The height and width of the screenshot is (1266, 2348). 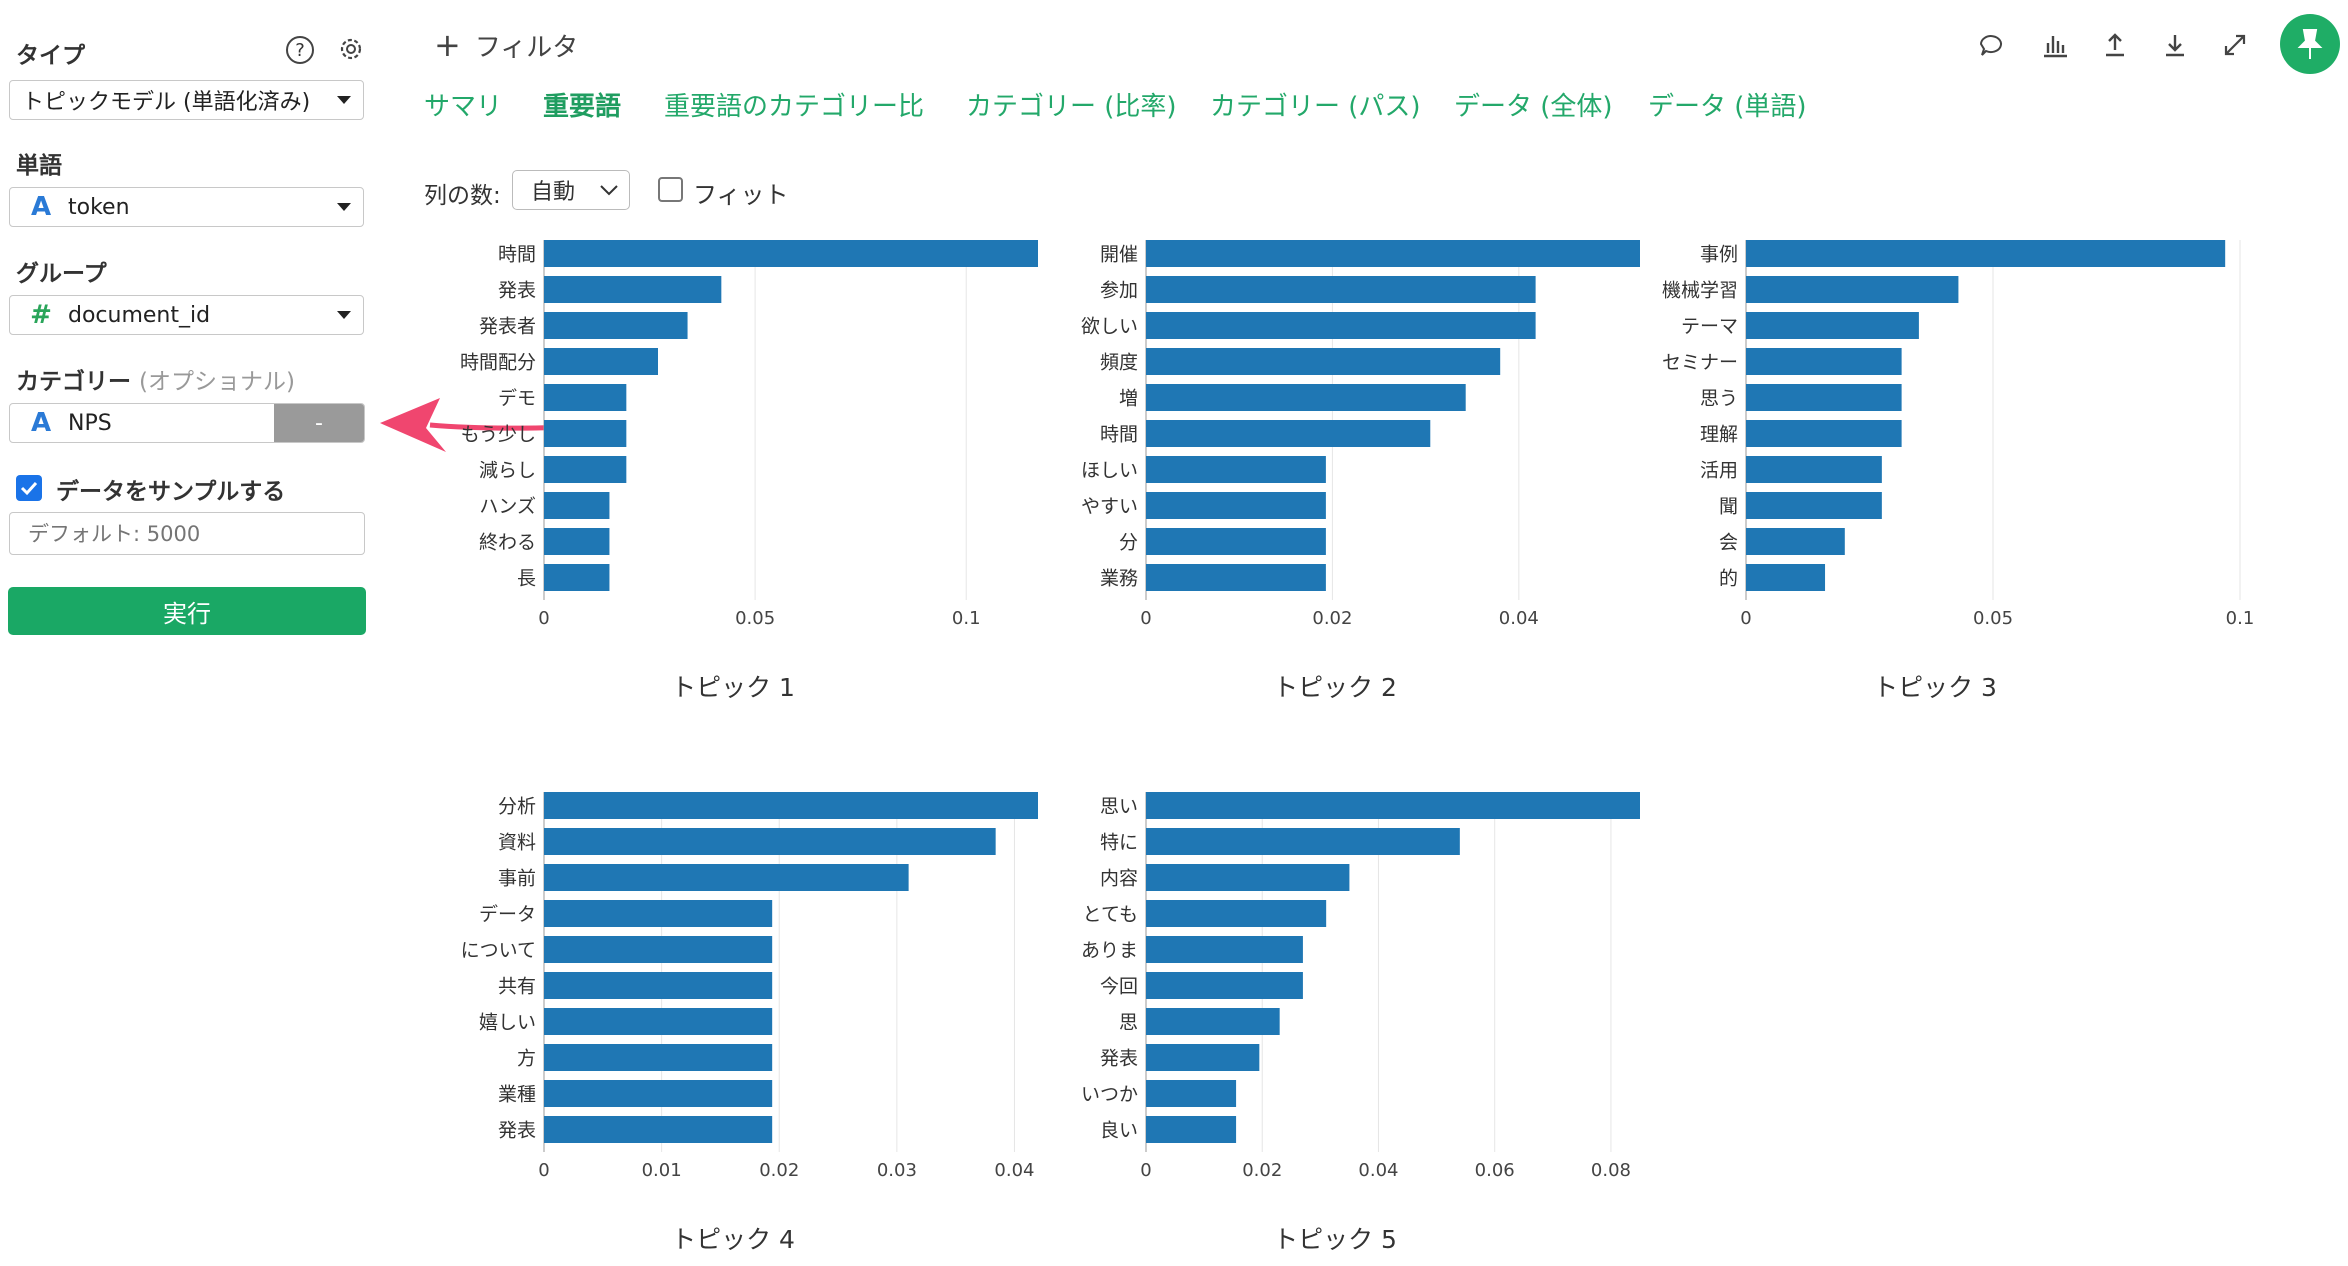 What do you see at coordinates (300, 50) in the screenshot?
I see `help-icon: ?` at bounding box center [300, 50].